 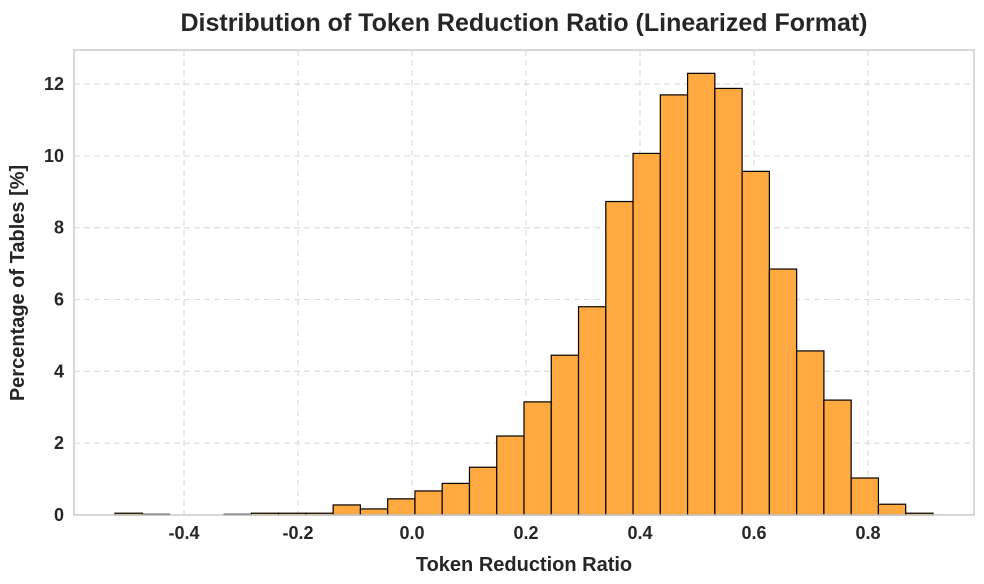 What do you see at coordinates (183, 533) in the screenshot?
I see `x-tick-label: -0.4` at bounding box center [183, 533].